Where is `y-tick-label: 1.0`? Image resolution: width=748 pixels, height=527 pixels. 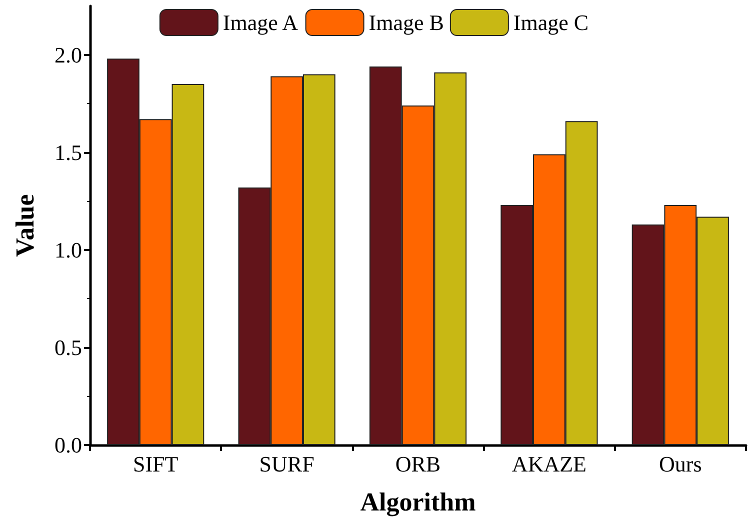 y-tick-label: 1.0 is located at coordinates (68, 249).